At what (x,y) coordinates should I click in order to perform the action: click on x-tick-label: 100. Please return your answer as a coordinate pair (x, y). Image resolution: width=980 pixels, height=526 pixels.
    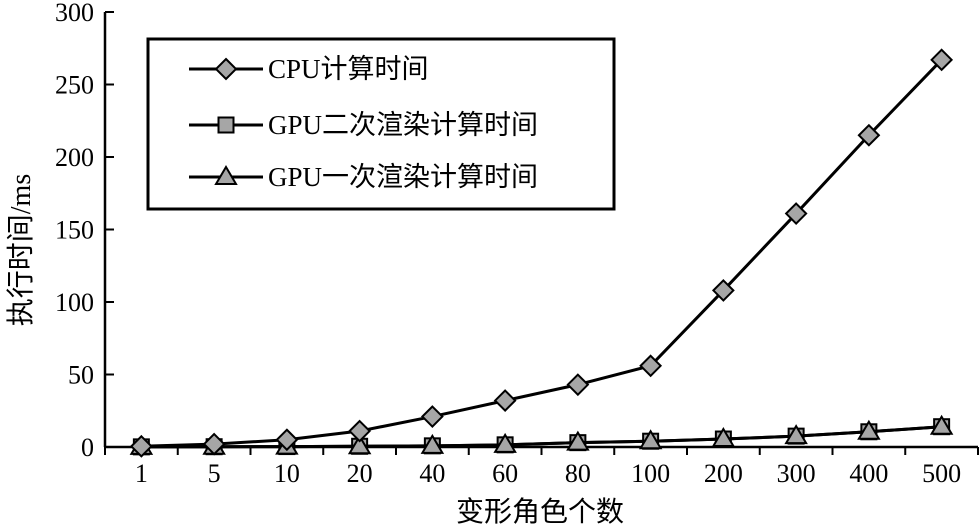
    Looking at the image, I should click on (650, 473).